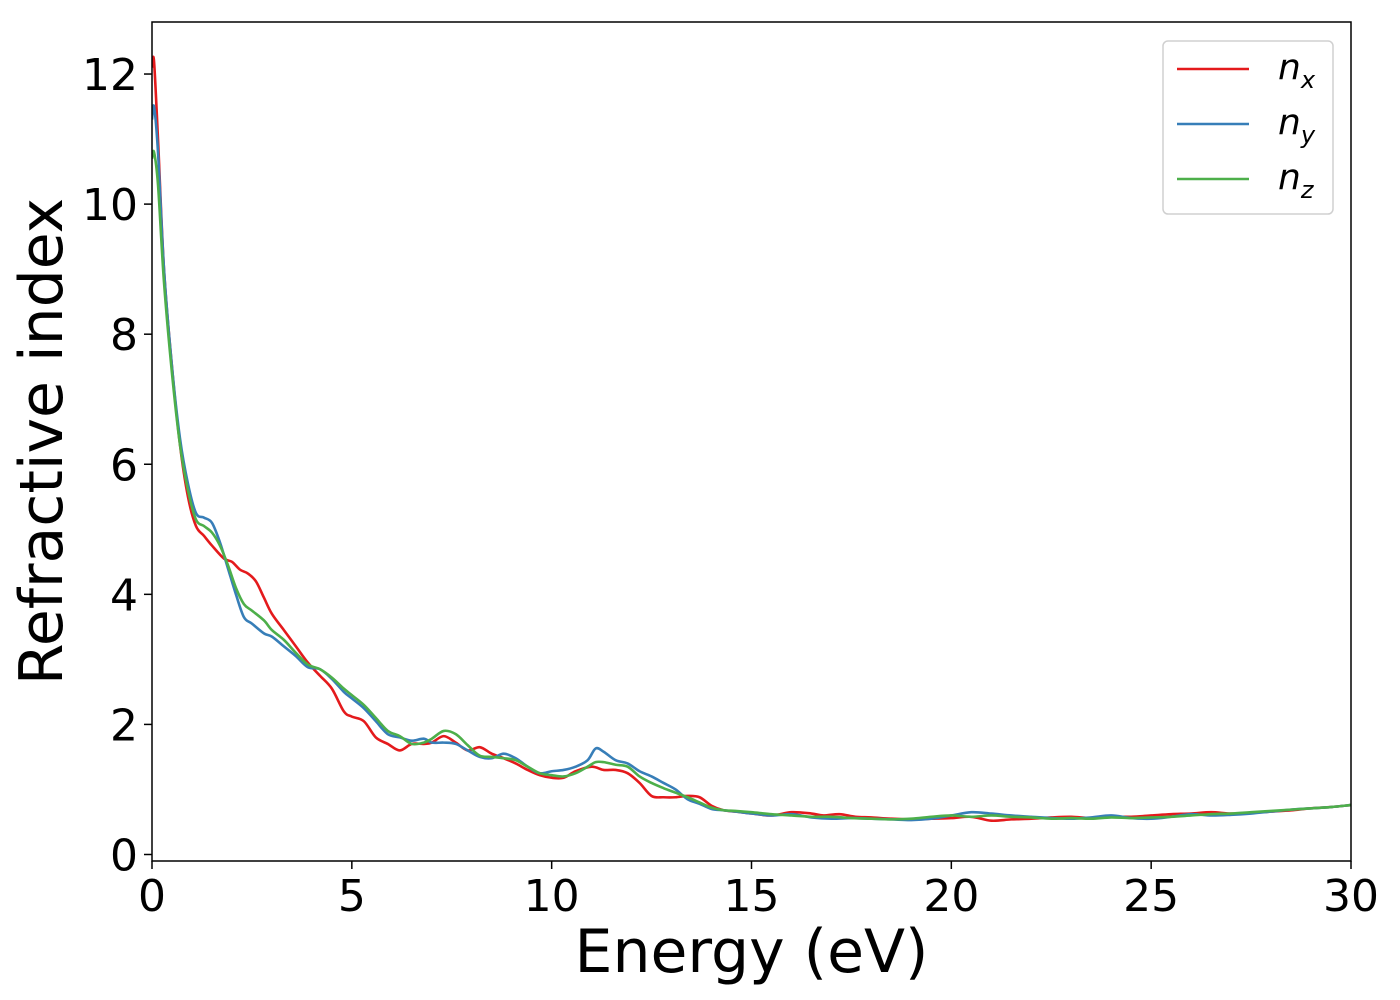  Describe the element at coordinates (1297, 125) in the screenshot. I see `legend-label-y: ny` at that location.